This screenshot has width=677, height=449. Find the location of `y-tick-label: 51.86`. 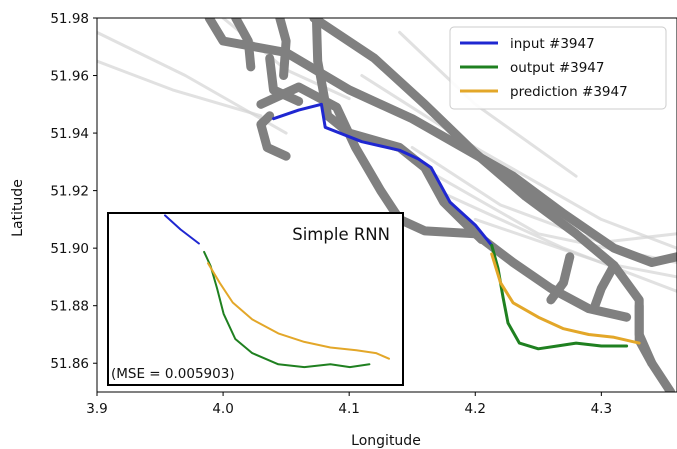

y-tick-label: 51.86 is located at coordinates (69, 364).